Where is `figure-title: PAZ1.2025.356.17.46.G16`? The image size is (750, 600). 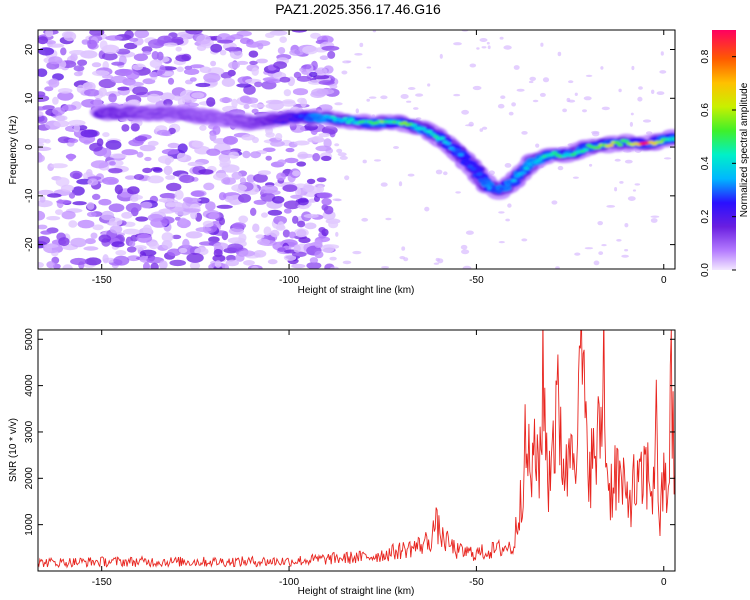 figure-title: PAZ1.2025.356.17.46.G16 is located at coordinates (358, 9).